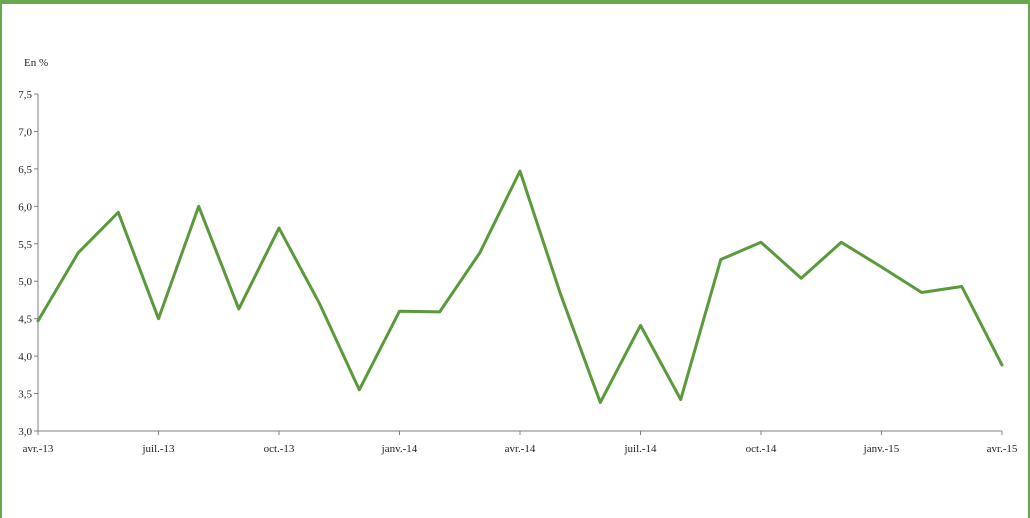  What do you see at coordinates (25, 245) in the screenshot?
I see `y-tick-label: 5,5` at bounding box center [25, 245].